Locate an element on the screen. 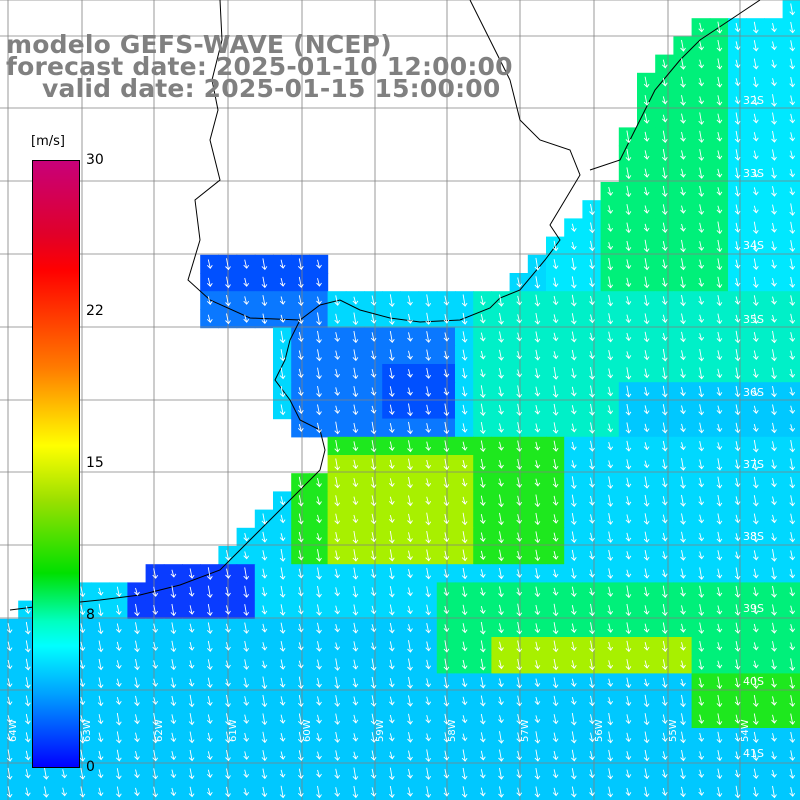 The width and height of the screenshot is (800, 800). lon-label: 60W is located at coordinates (307, 730).